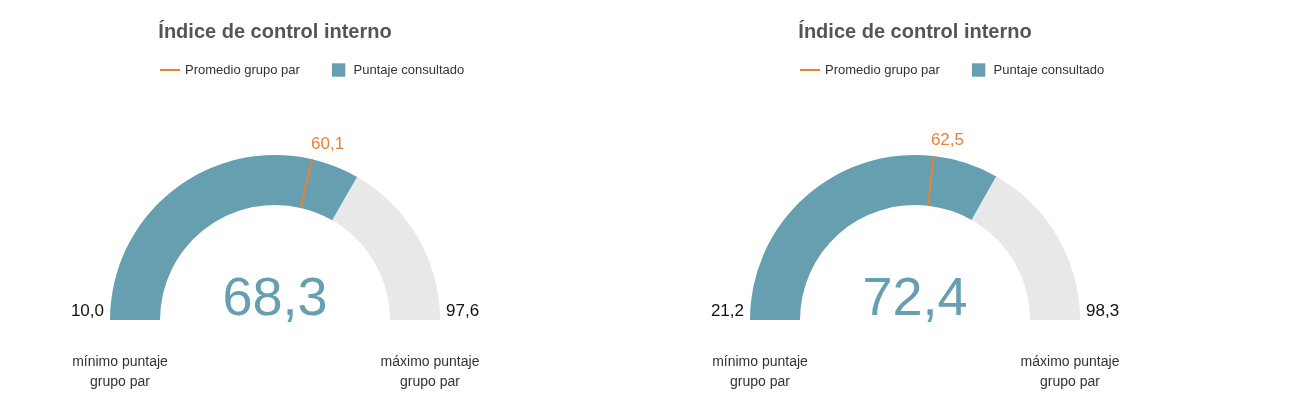 The height and width of the screenshot is (415, 1297). Describe the element at coordinates (1103, 310) in the screenshot. I see `text: 98,3` at that location.